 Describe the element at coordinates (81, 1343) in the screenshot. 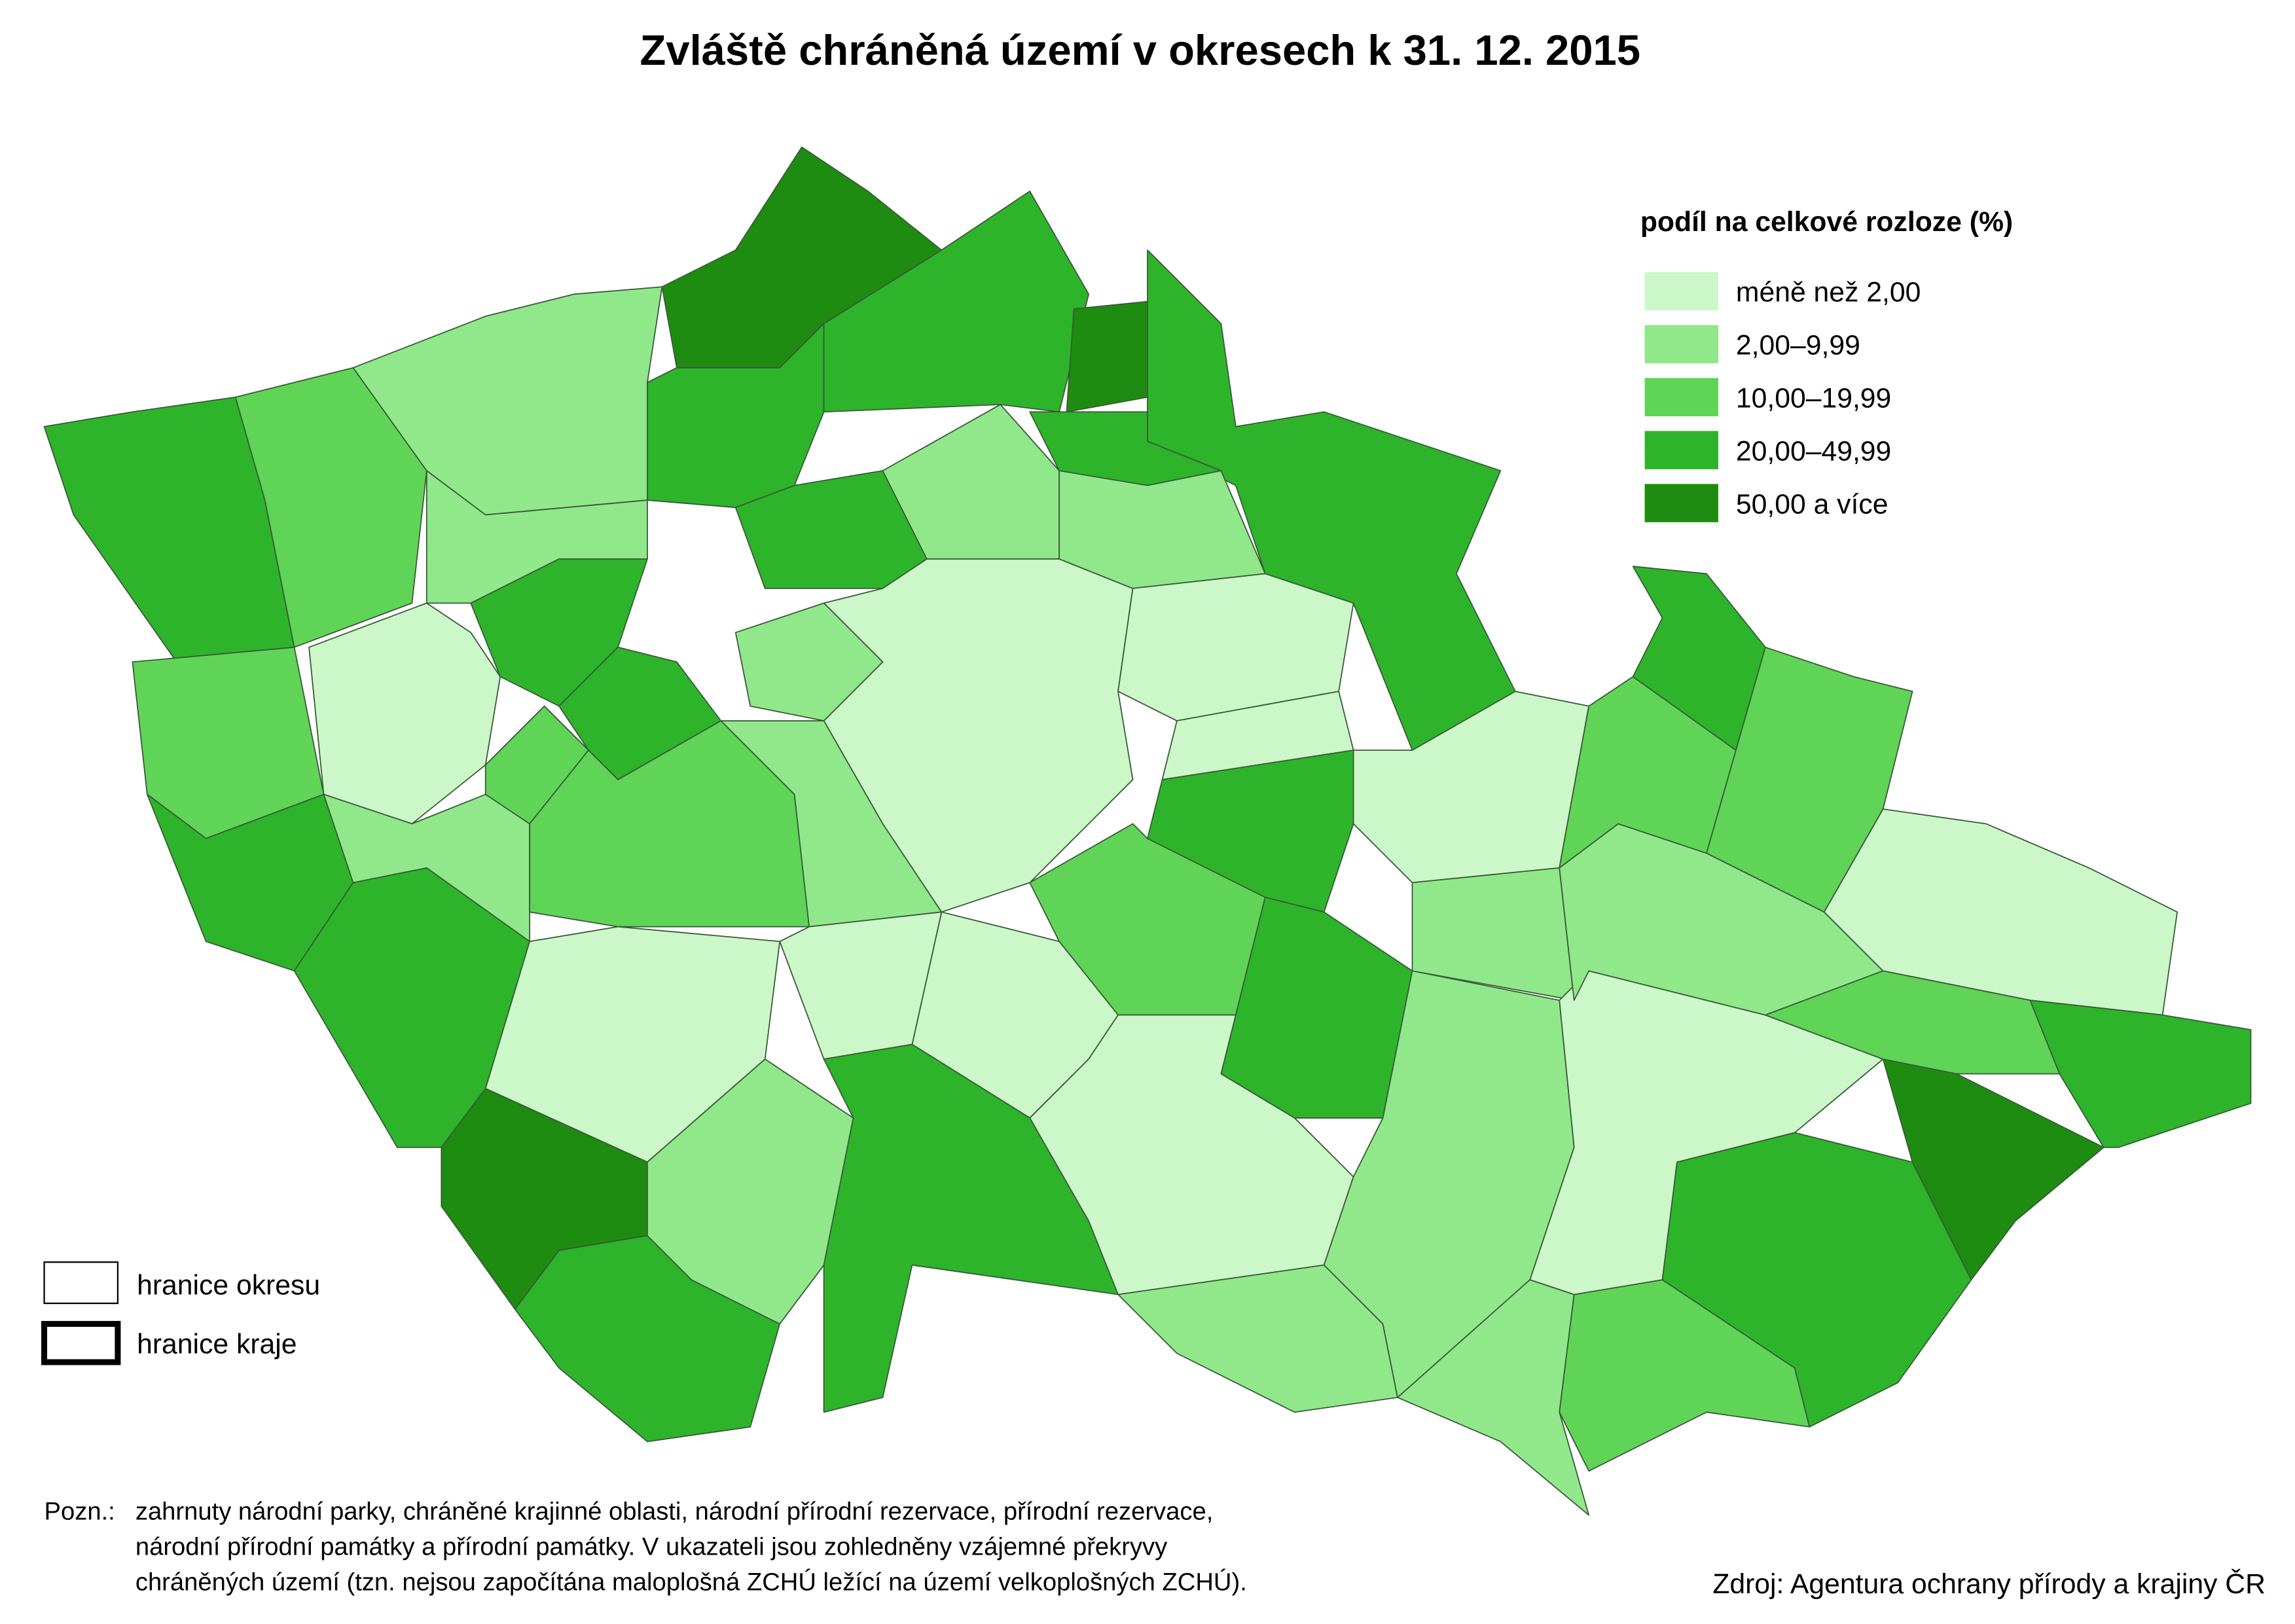

I see `region-border-swatch` at that location.